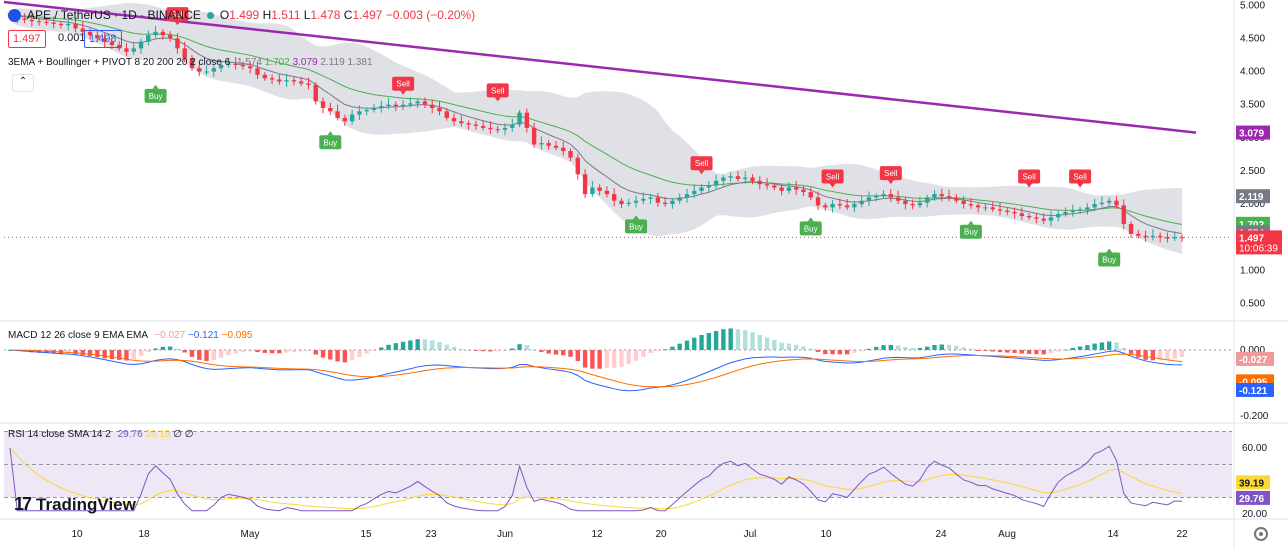  I want to click on sell-signal-label: Sell, so click(702, 163).